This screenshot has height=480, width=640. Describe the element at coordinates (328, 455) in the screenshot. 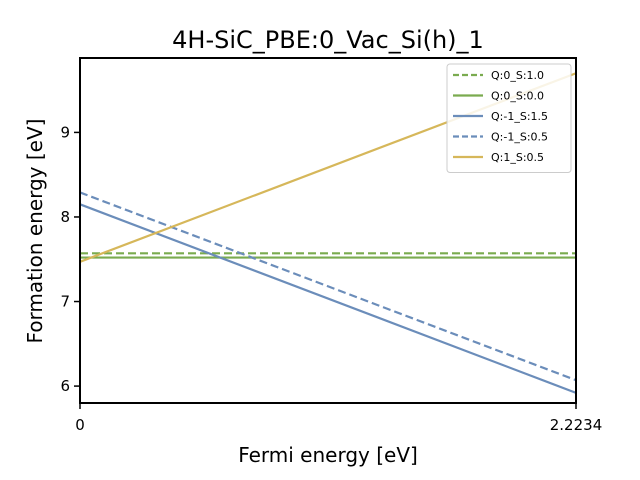

I see `x-axis-label: Fermi energy [eV]` at that location.